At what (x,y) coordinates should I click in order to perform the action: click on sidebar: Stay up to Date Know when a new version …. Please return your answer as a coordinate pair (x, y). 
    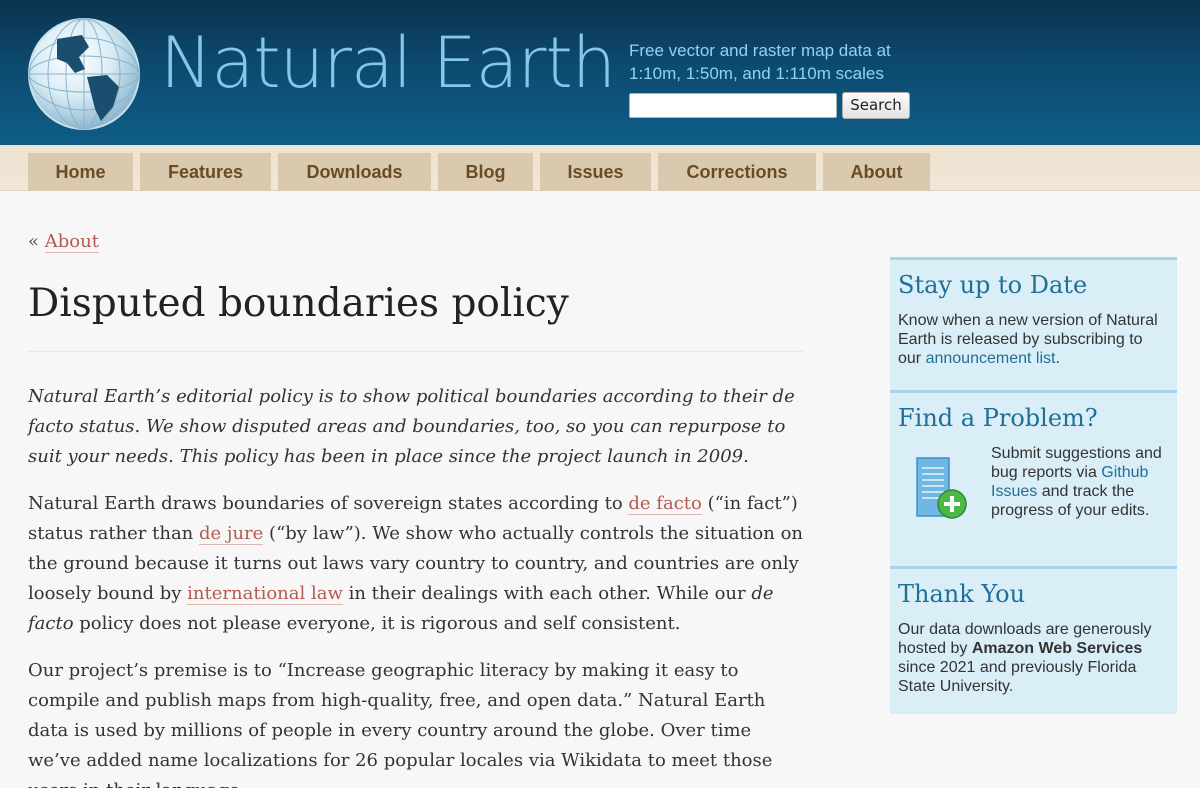
    Looking at the image, I should click on (1033, 485).